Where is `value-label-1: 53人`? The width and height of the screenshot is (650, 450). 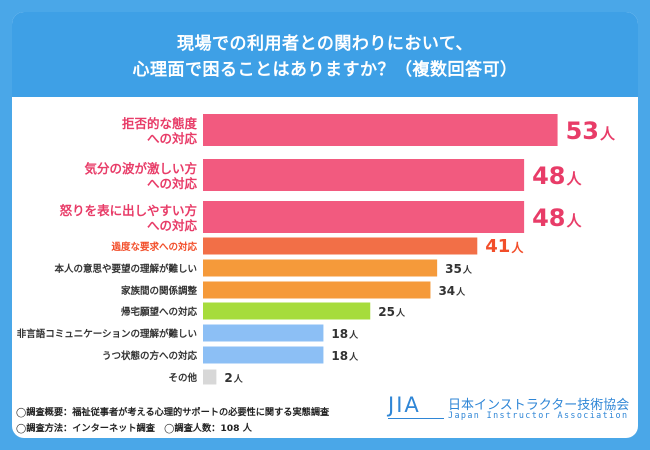 value-label-1: 53人 is located at coordinates (591, 131).